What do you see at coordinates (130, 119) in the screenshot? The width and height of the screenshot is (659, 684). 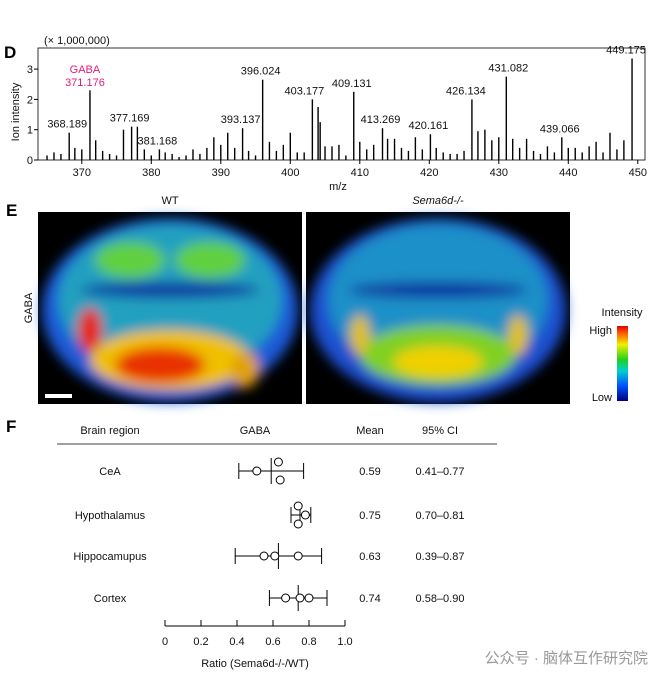 I see `peak-label: 377.169` at bounding box center [130, 119].